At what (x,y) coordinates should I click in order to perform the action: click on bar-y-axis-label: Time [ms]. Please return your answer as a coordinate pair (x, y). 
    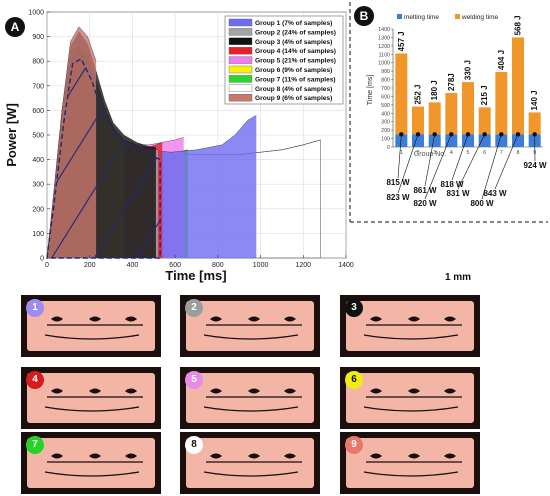
    Looking at the image, I should click on (370, 90).